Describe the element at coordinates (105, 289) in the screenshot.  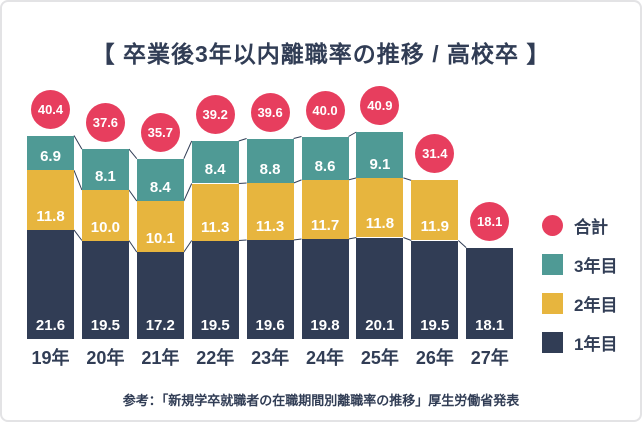
I see `bar-20-segment-year1: 19.5` at that location.